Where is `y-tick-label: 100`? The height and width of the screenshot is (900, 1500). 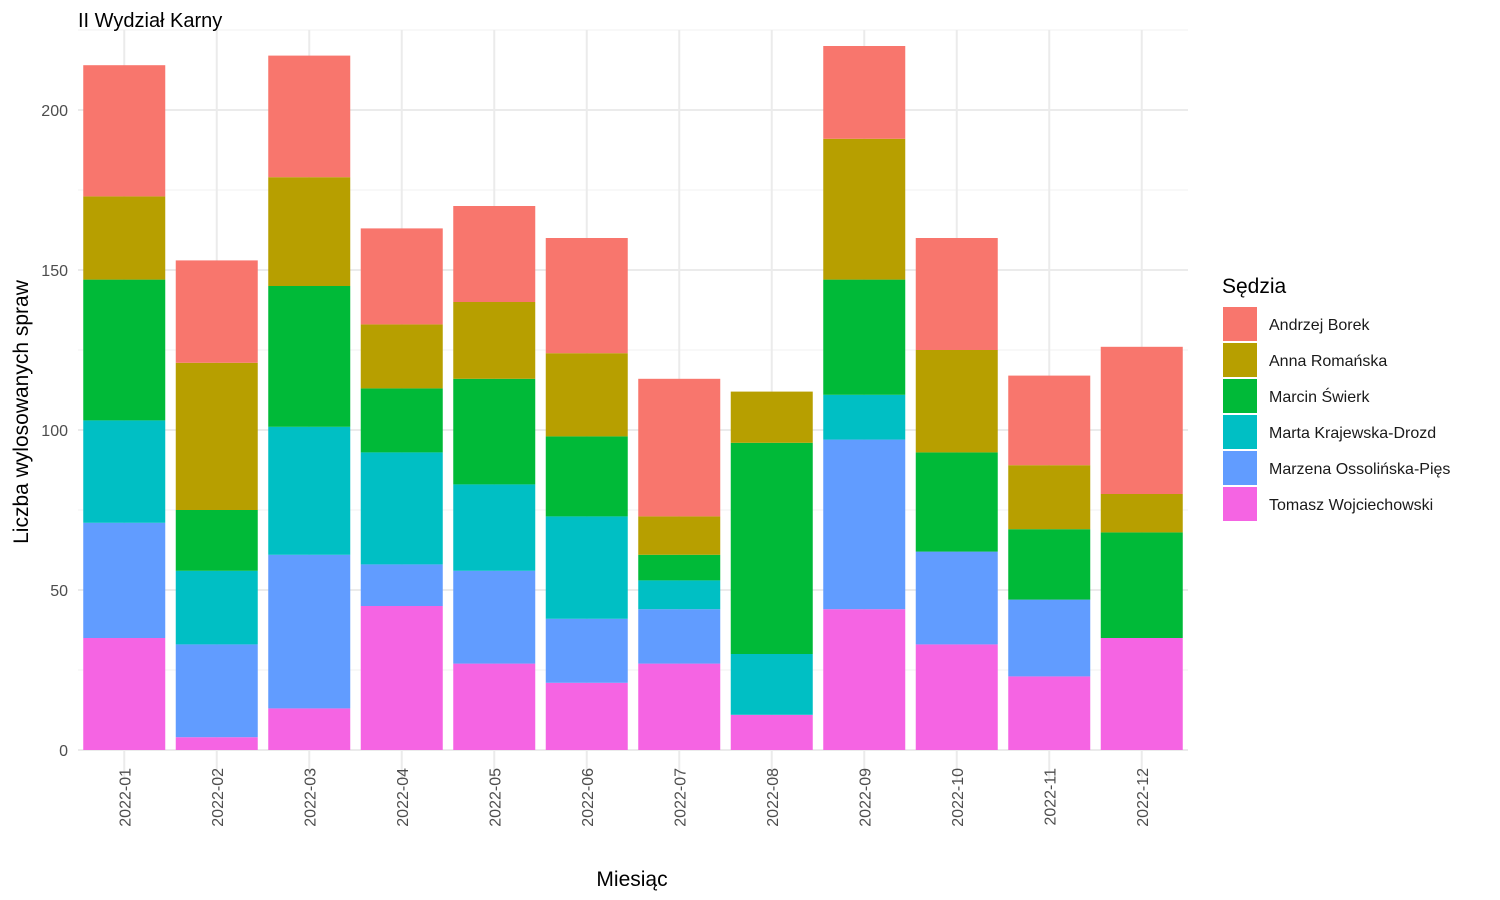 y-tick-label: 100 is located at coordinates (54, 431).